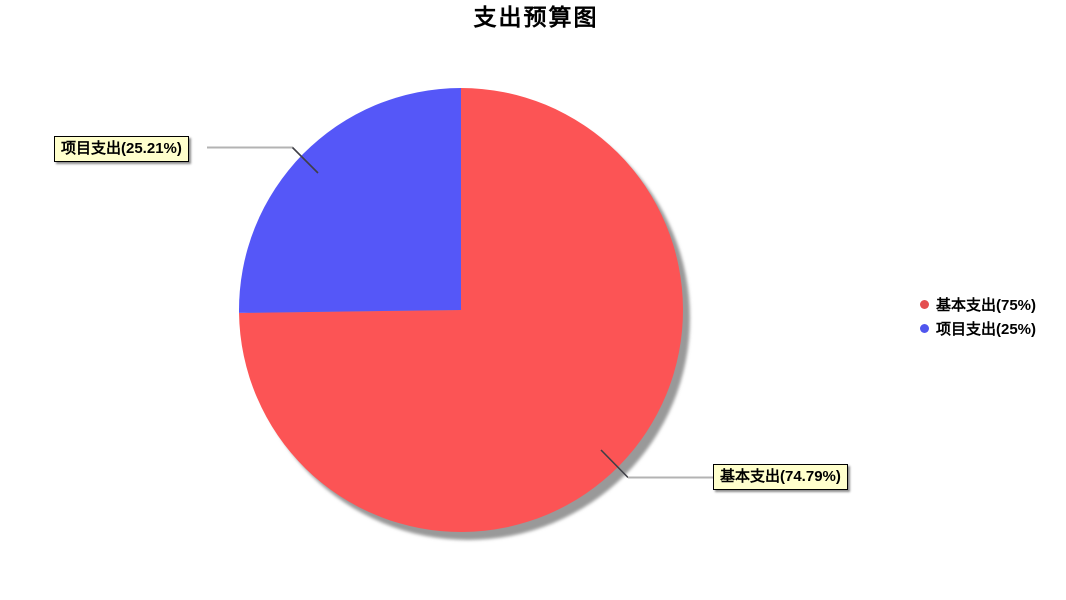  I want to click on callout-basic-expenditure: 基本支出(74.79%), so click(780, 477).